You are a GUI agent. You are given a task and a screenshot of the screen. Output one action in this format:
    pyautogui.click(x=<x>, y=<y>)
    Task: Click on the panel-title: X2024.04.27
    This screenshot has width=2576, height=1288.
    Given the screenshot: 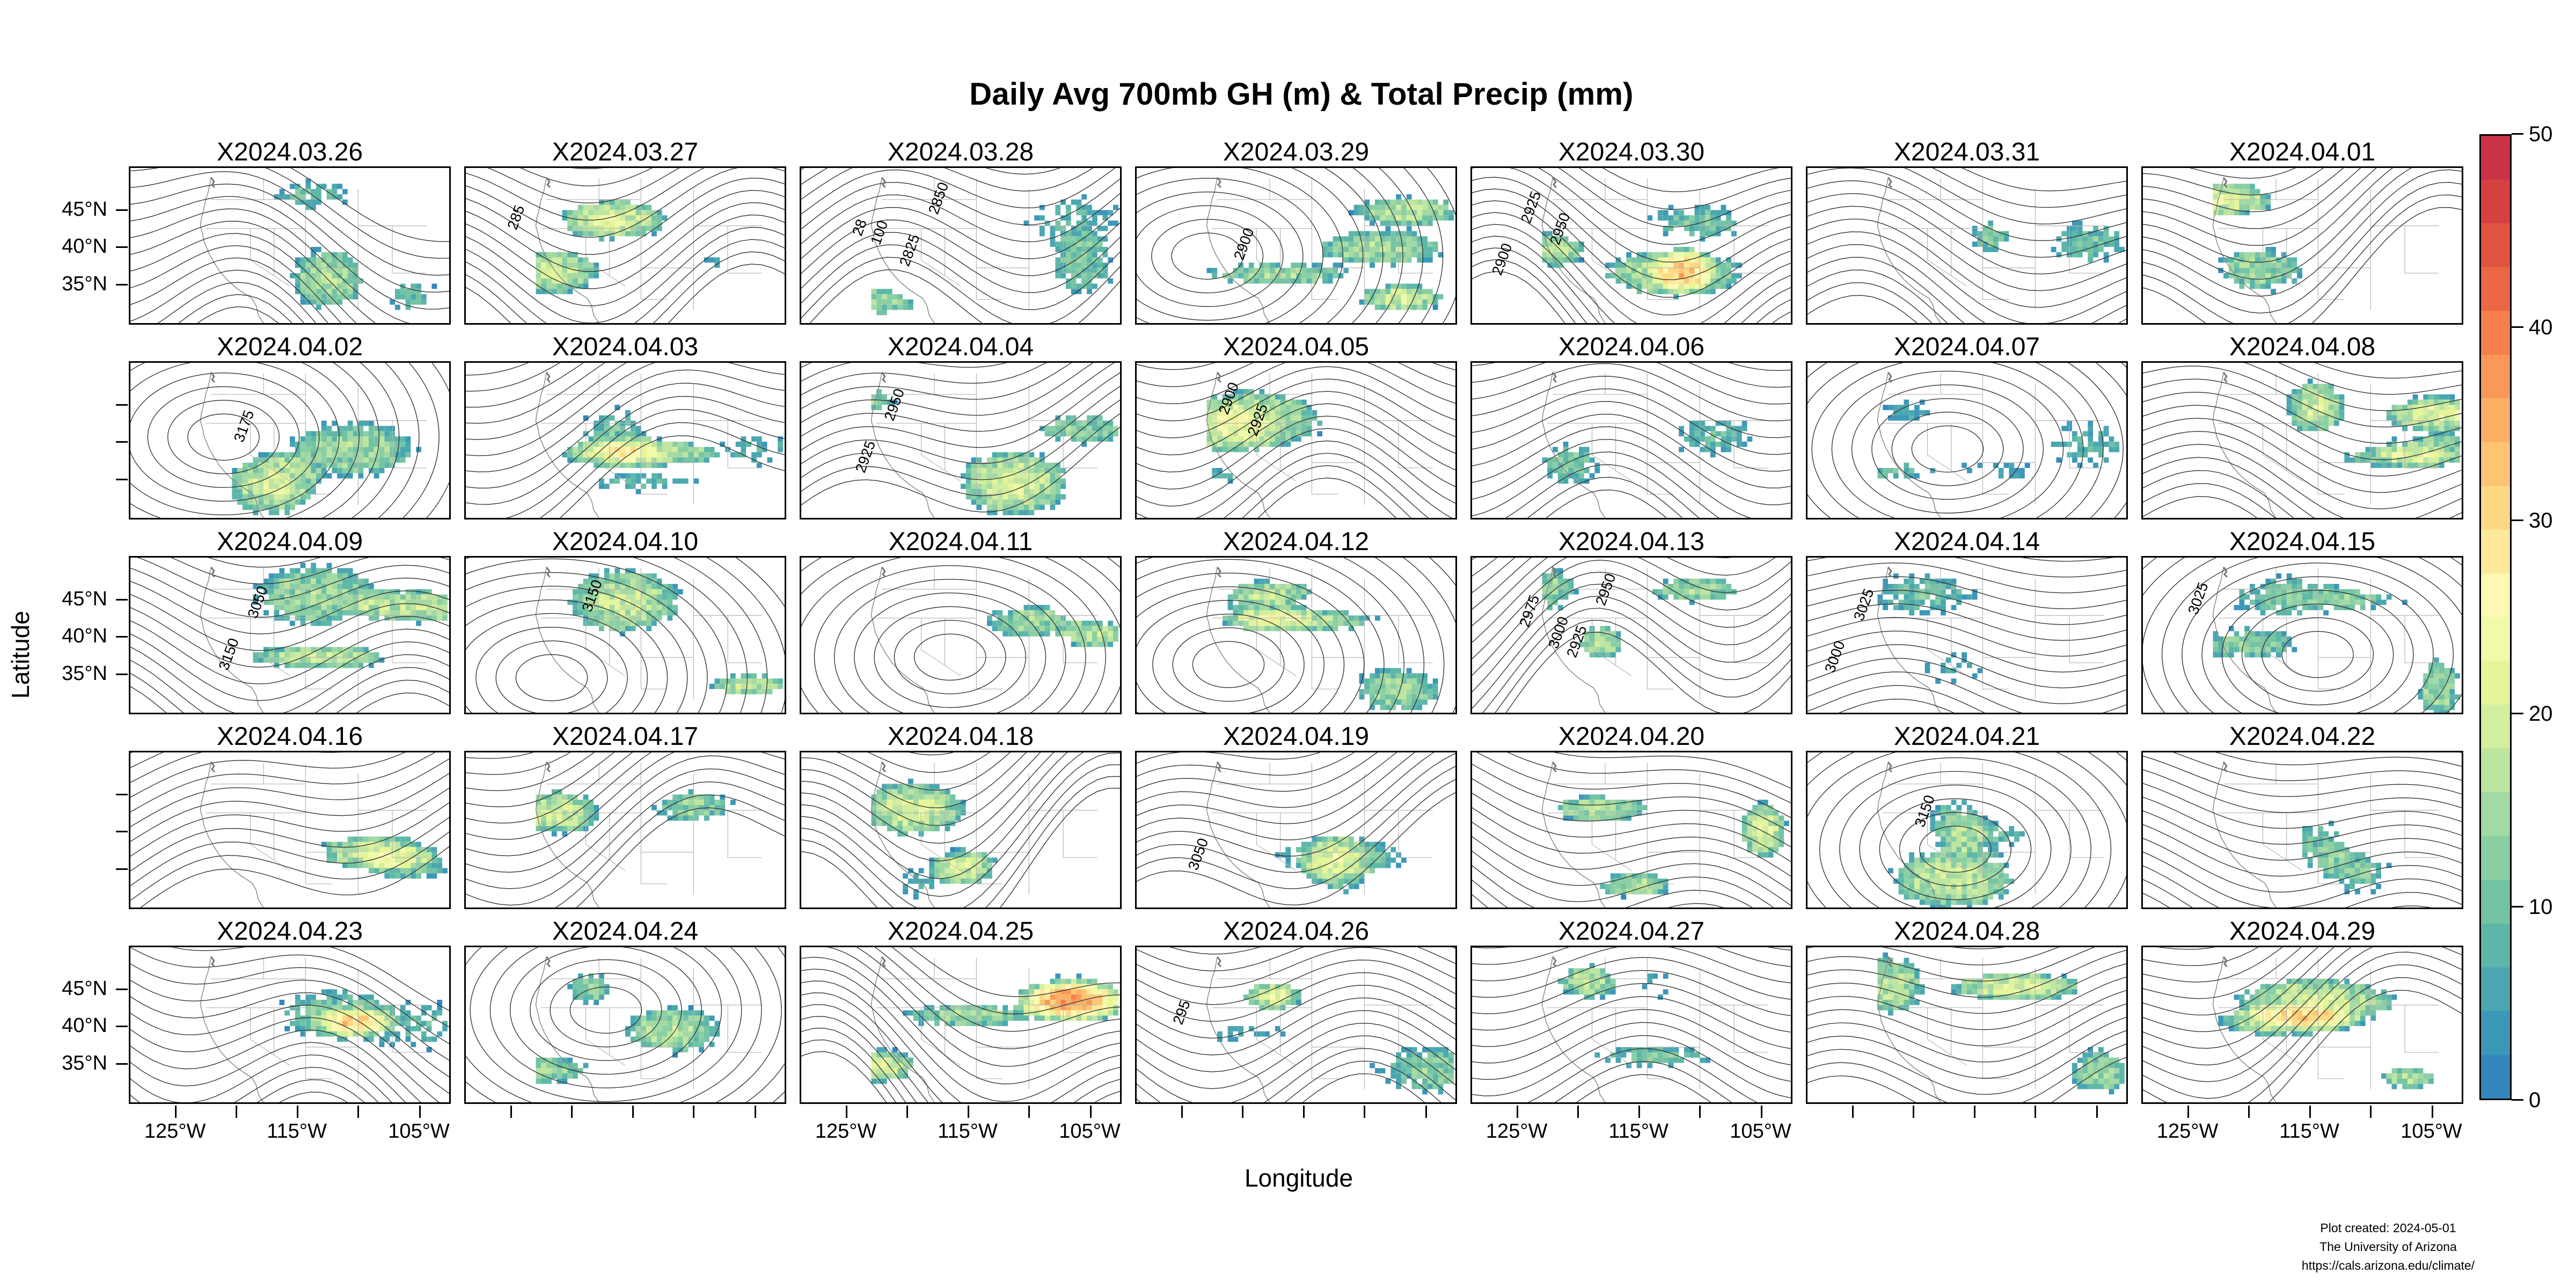 What is the action you would take?
    pyautogui.click(x=1631, y=931)
    